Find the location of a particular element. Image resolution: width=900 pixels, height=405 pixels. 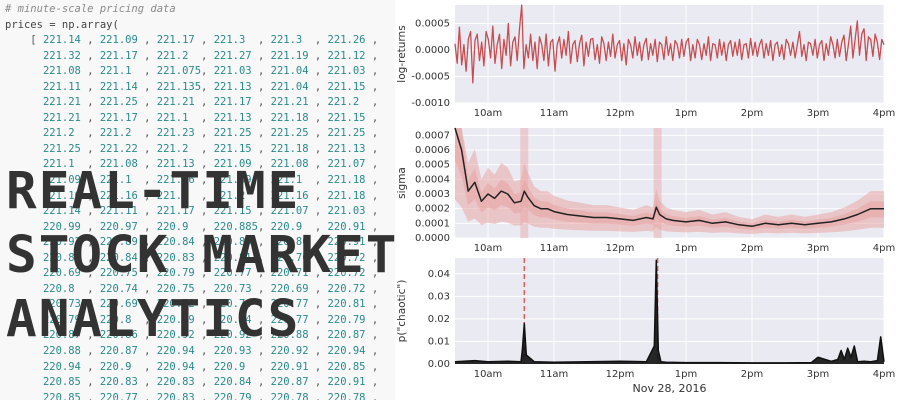

y-tick-label: 0.03 is located at coordinates (439, 296).